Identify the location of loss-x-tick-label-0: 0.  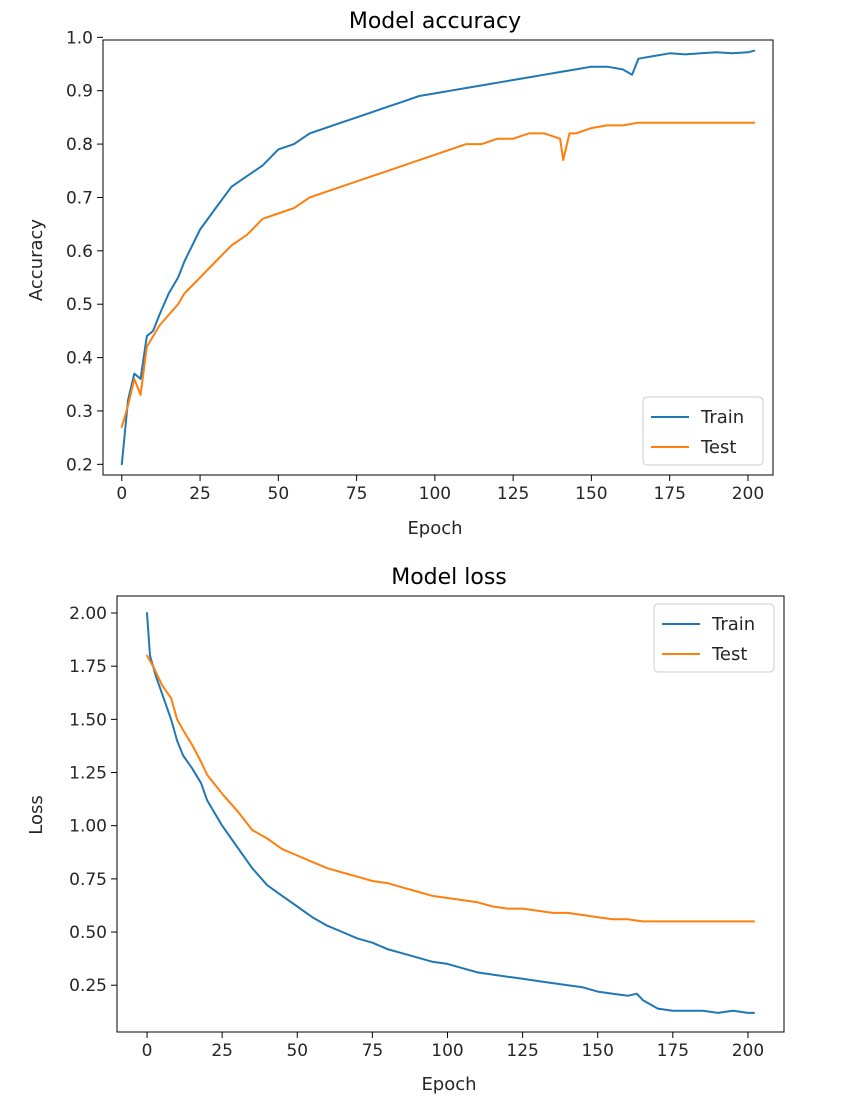
(147, 1051).